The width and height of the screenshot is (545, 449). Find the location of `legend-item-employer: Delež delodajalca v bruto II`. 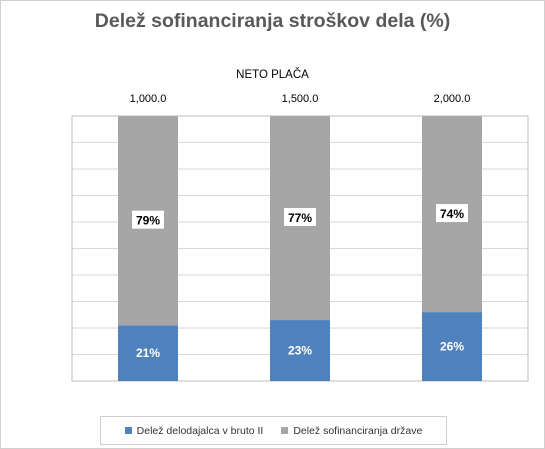

legend-item-employer: Delež delodajalca v bruto II is located at coordinates (194, 430).